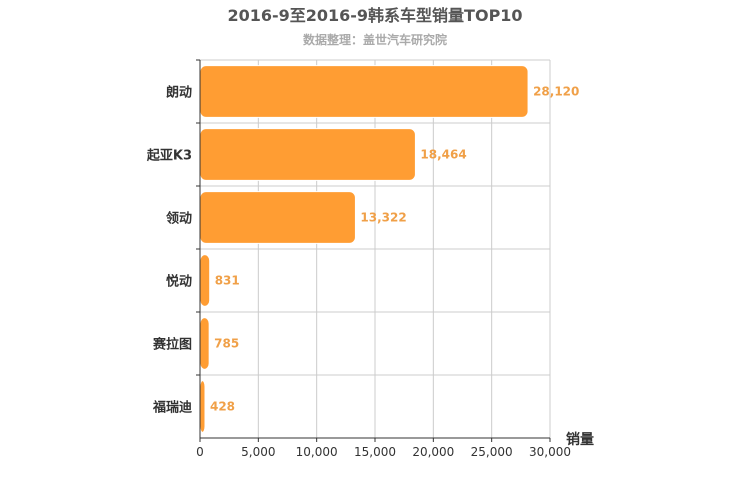  Describe the element at coordinates (172, 408) in the screenshot. I see `category-label: 福瑞迪` at that location.